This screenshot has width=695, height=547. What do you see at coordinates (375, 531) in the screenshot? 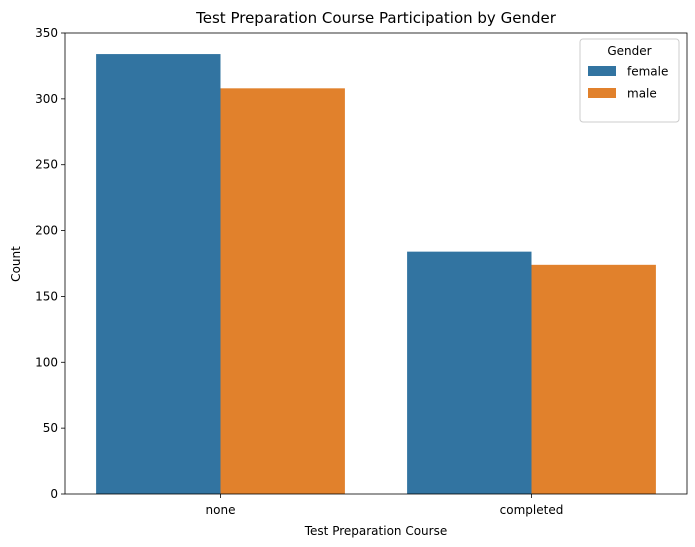
I see `x-axis-label: Test Preparation Course` at bounding box center [375, 531].